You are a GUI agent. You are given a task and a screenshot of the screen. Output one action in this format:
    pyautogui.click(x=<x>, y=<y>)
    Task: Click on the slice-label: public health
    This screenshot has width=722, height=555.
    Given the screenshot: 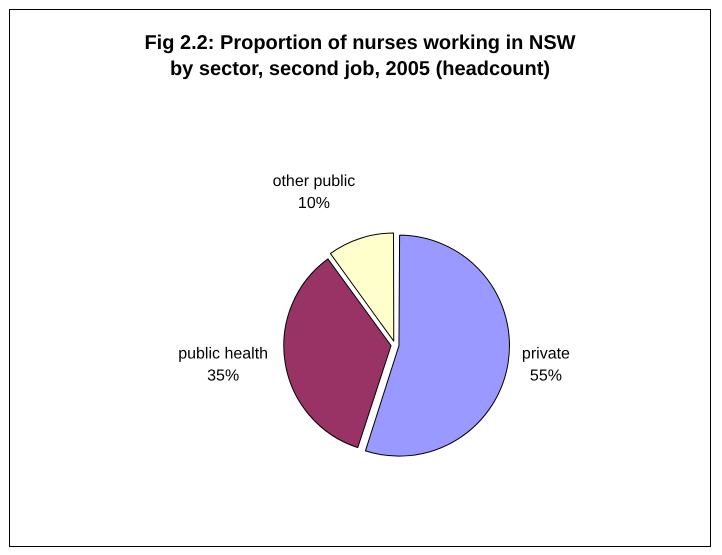 What is the action you would take?
    pyautogui.click(x=223, y=354)
    